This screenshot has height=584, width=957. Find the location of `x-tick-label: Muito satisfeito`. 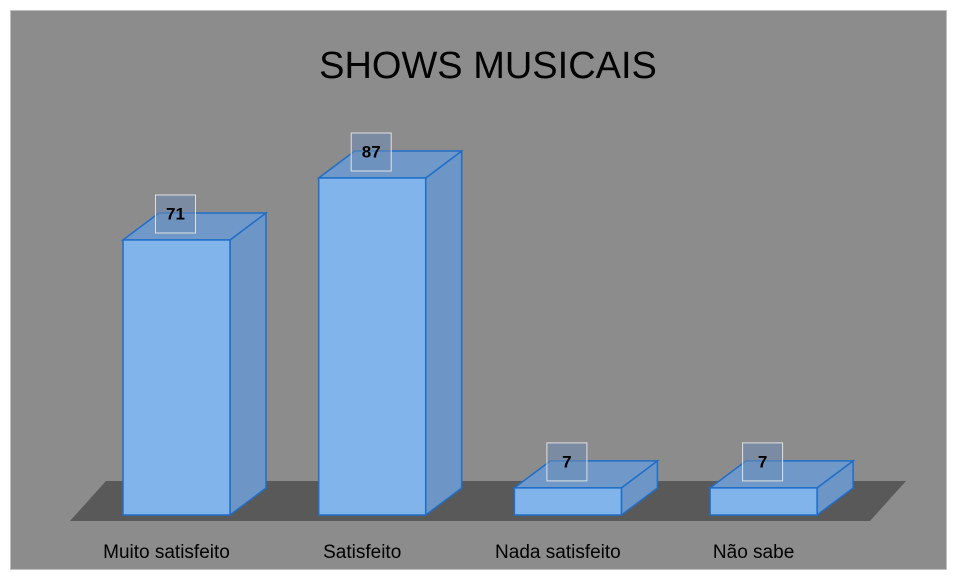

x-tick-label: Muito satisfeito is located at coordinates (166, 552).